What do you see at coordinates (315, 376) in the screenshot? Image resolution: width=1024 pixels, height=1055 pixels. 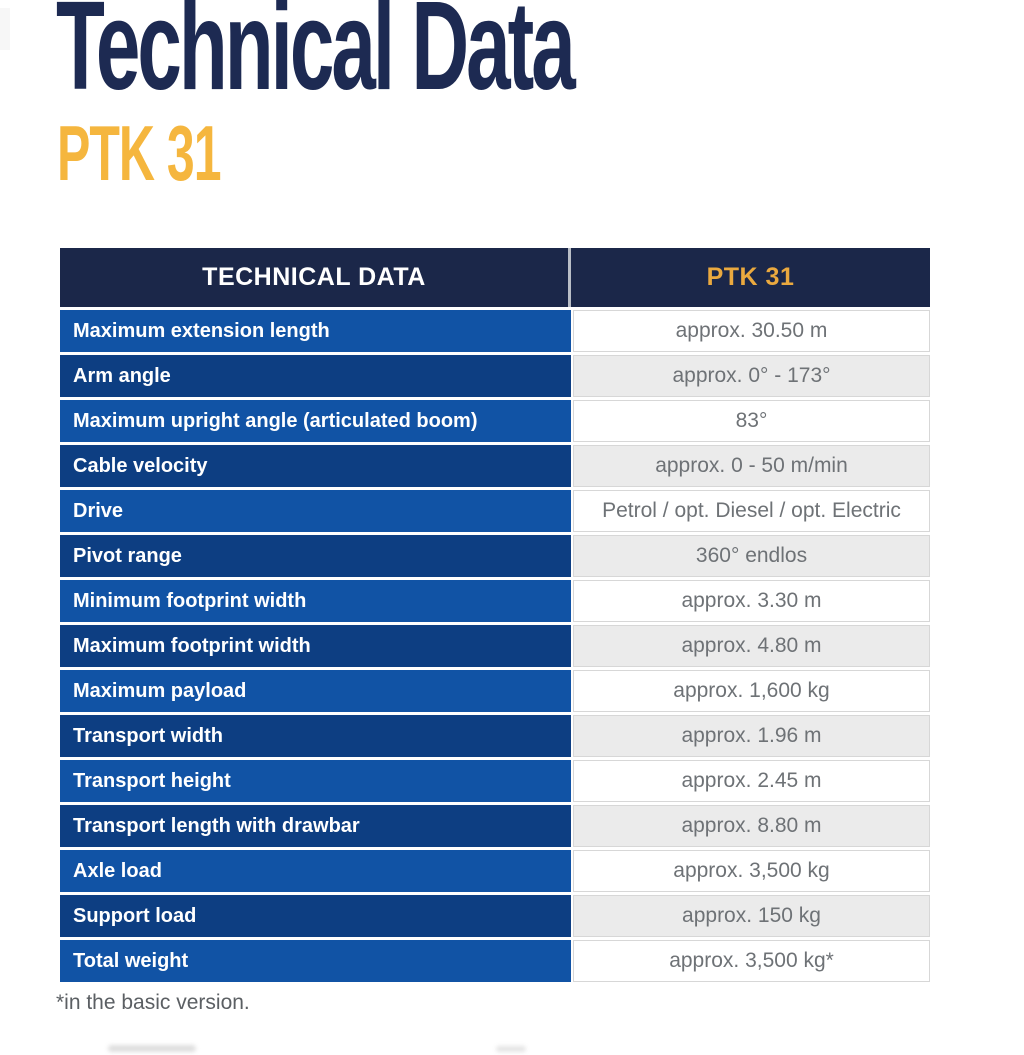 I see `spec-label: Arm angle` at bounding box center [315, 376].